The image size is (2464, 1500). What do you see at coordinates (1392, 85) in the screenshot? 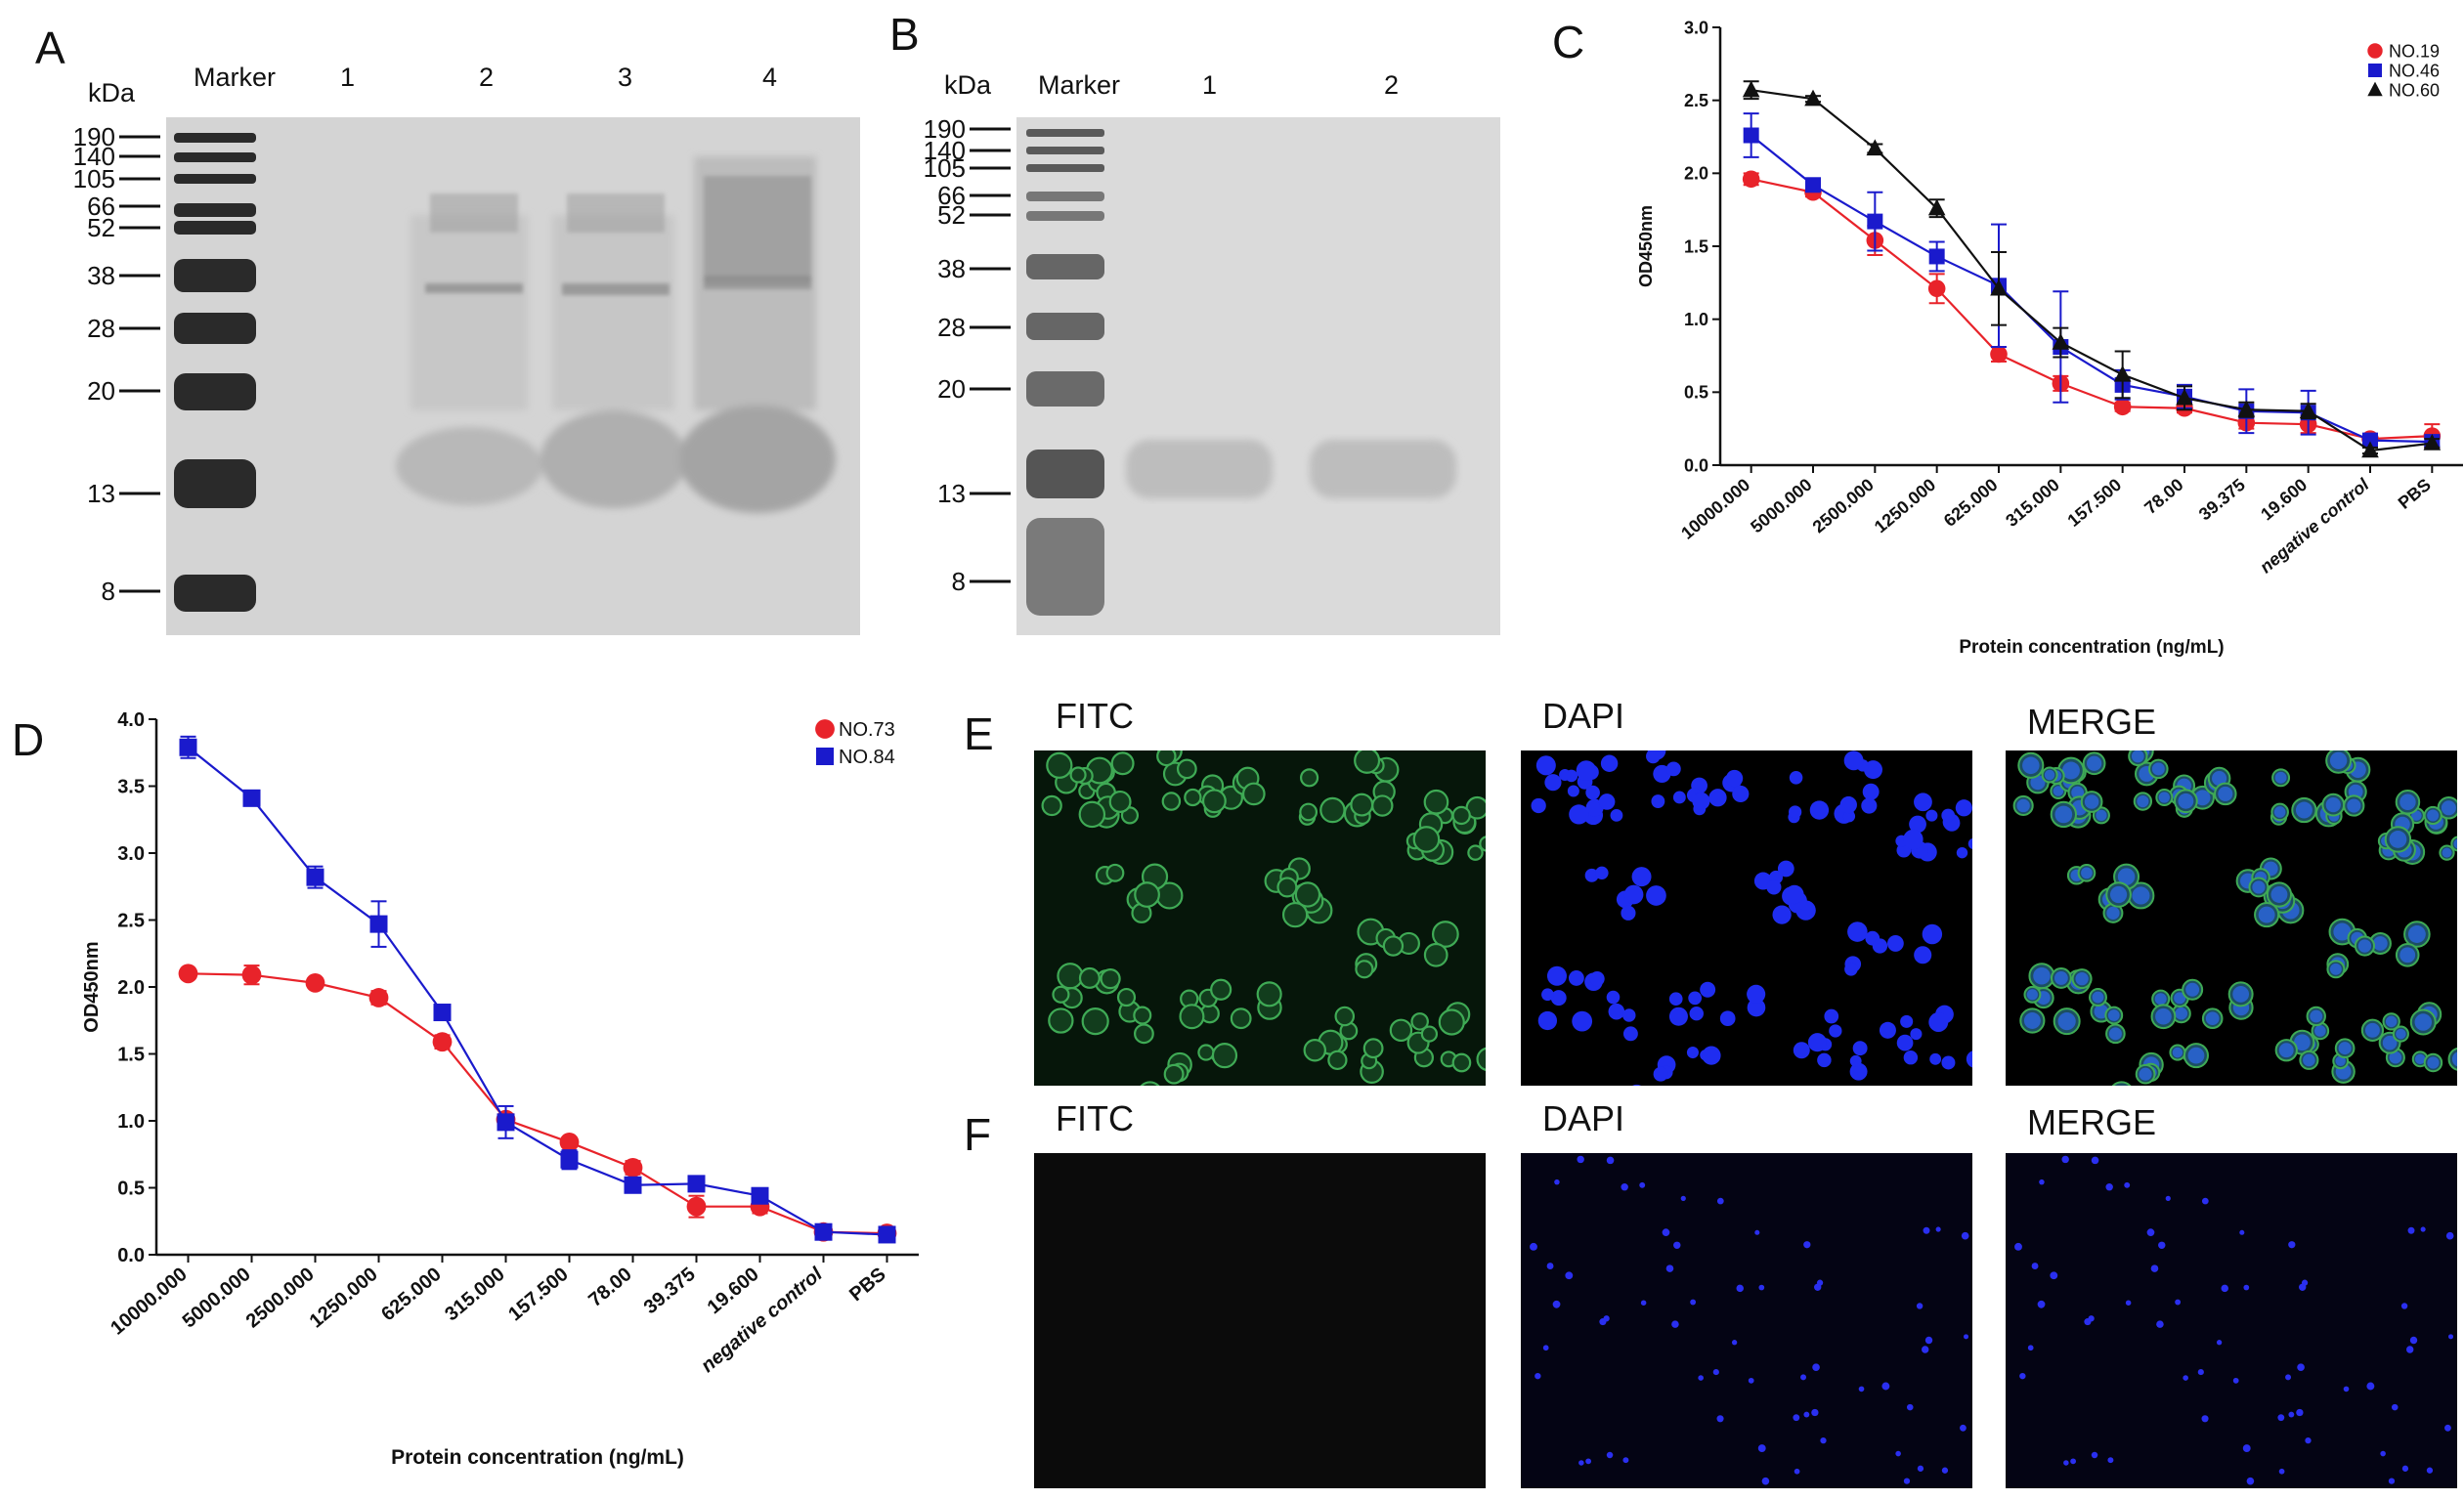
I see `lane-label: 2` at bounding box center [1392, 85].